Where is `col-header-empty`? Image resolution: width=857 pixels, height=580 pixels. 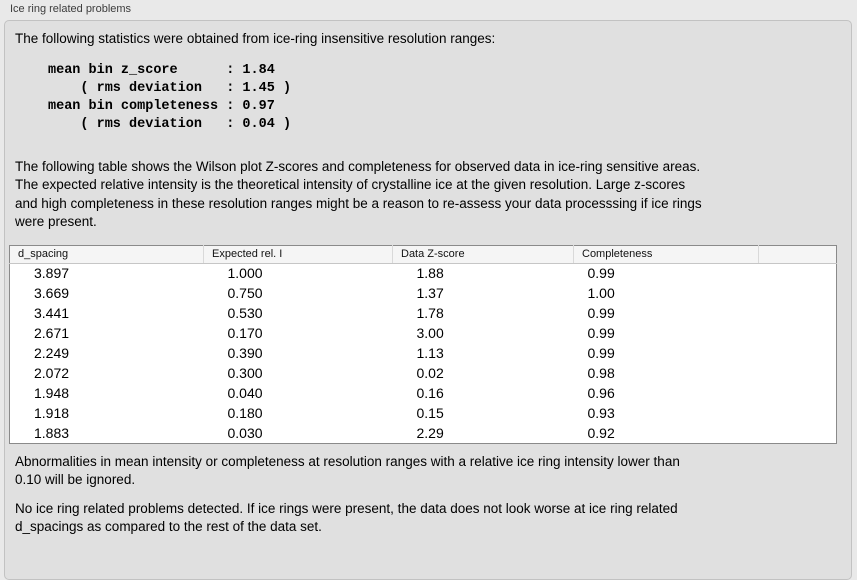 col-header-empty is located at coordinates (797, 254).